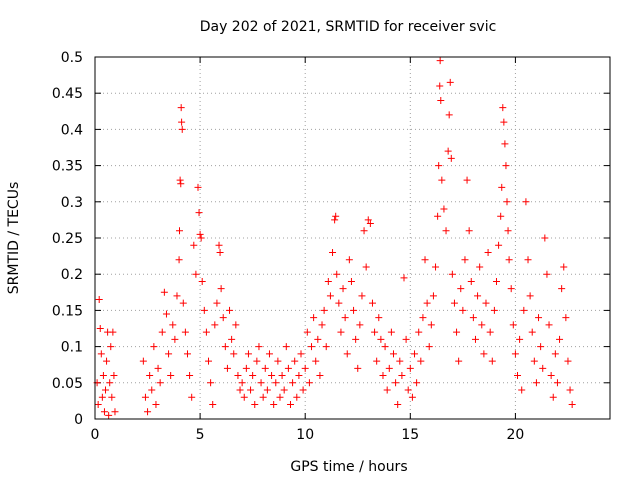 Image resolution: width=640 pixels, height=480 pixels. Describe the element at coordinates (67, 167) in the screenshot. I see `y-tick-label: 0.35` at that location.